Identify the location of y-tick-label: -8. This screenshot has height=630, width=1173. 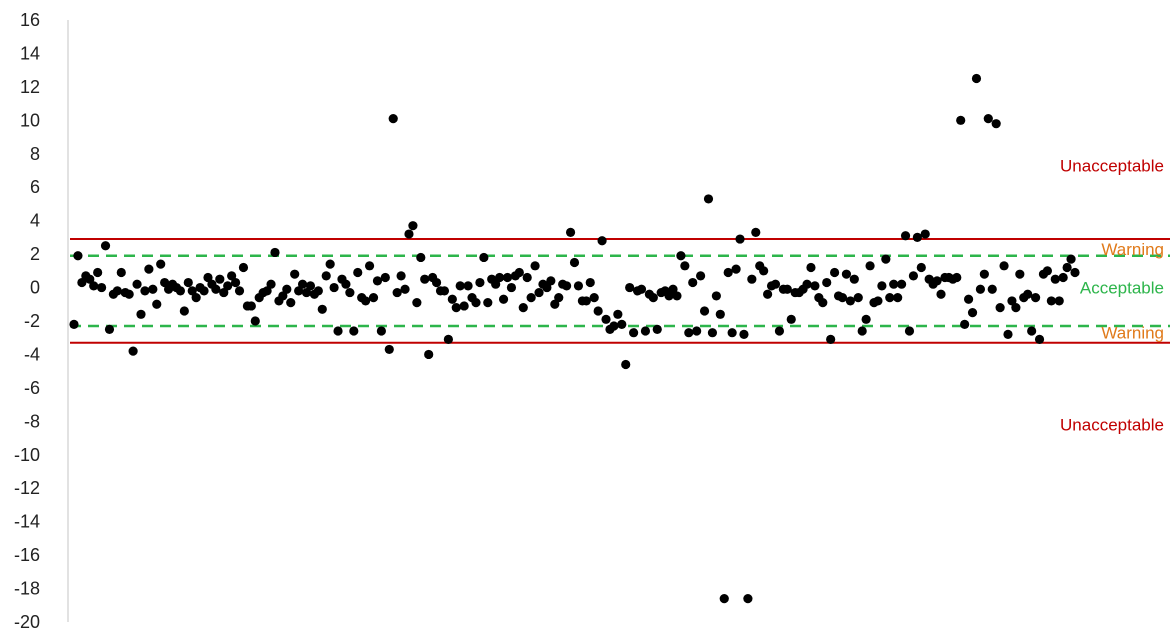
(32, 421).